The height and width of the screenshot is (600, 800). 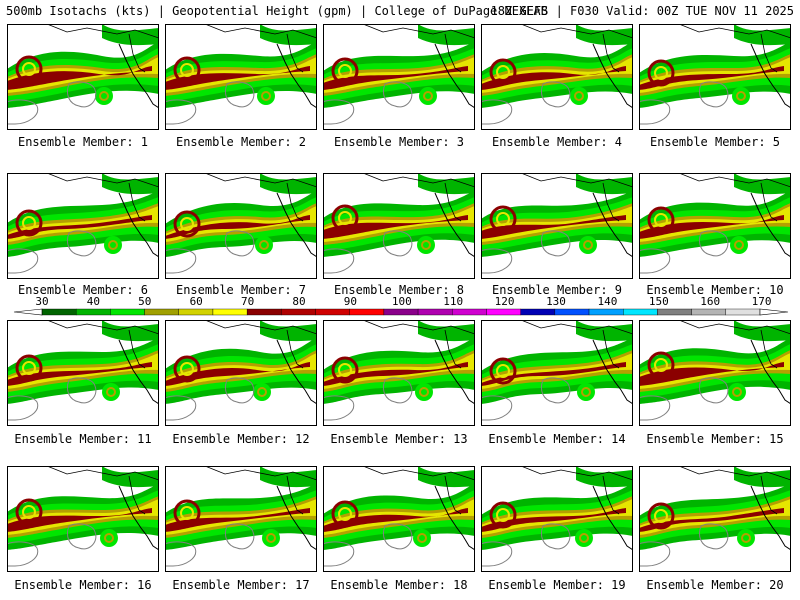 What do you see at coordinates (557, 439) in the screenshot?
I see `member-caption: Ensemble Member: 14` at bounding box center [557, 439].